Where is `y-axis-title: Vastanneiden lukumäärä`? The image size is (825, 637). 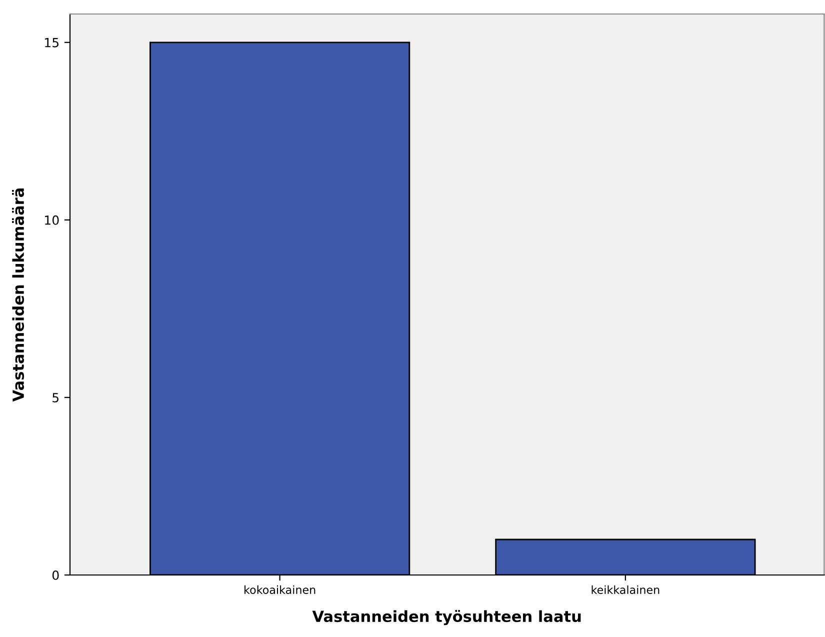 y-axis-title: Vastanneiden lukumäärä is located at coordinates (18, 295).